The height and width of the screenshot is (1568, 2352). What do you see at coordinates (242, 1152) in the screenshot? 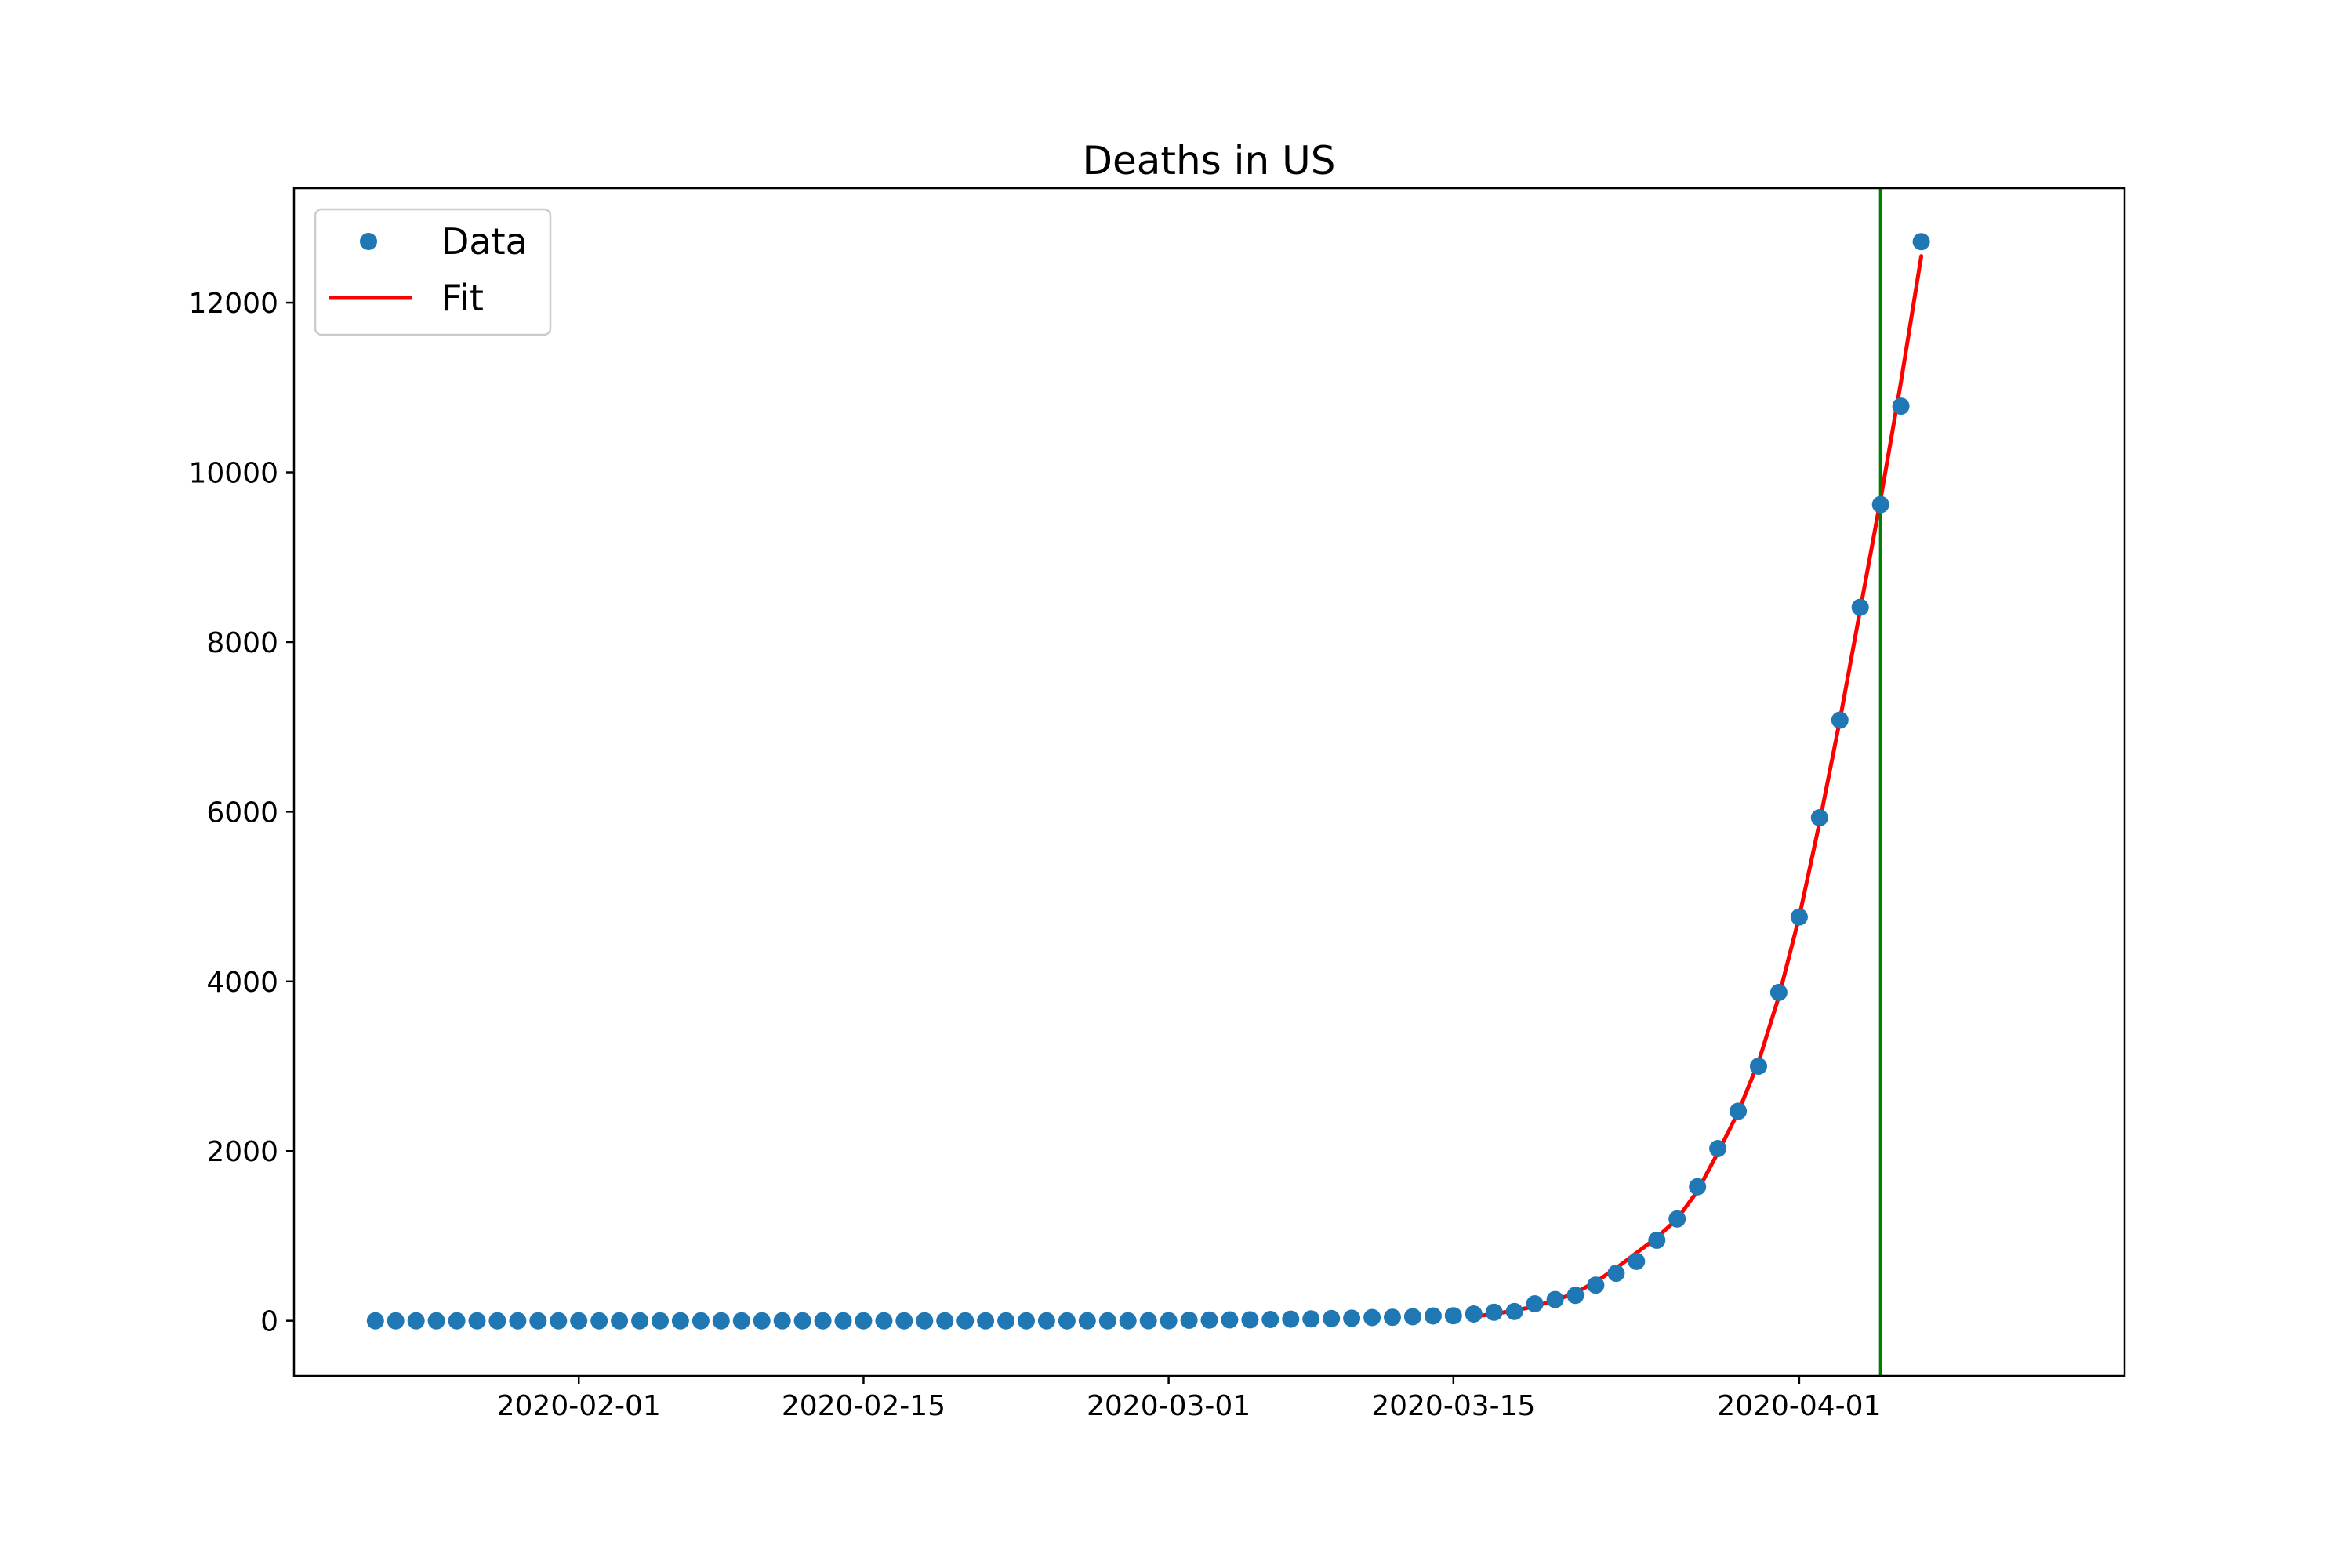
I see `y-tick-label: 2000` at bounding box center [242, 1152].